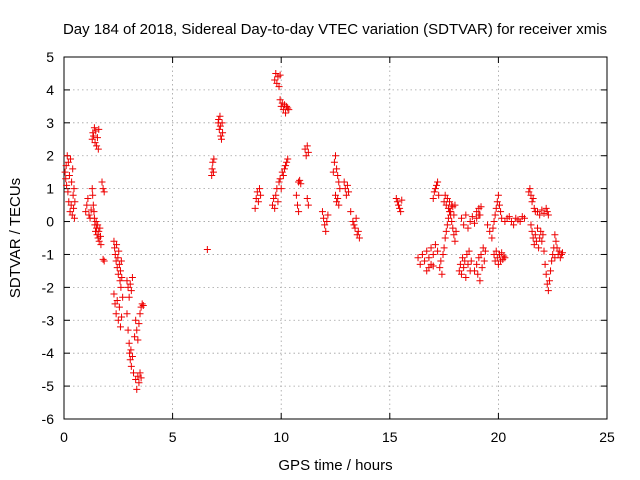 The height and width of the screenshot is (480, 640). What do you see at coordinates (48, 254) in the screenshot?
I see `y-tick-label: -1` at bounding box center [48, 254].